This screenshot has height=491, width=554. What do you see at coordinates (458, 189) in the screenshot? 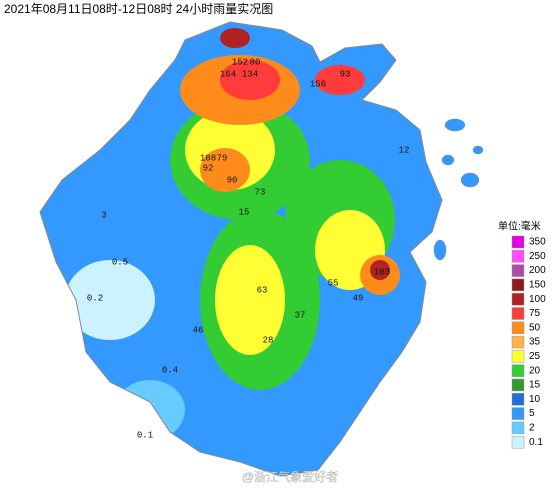
I see `islands` at bounding box center [458, 189].